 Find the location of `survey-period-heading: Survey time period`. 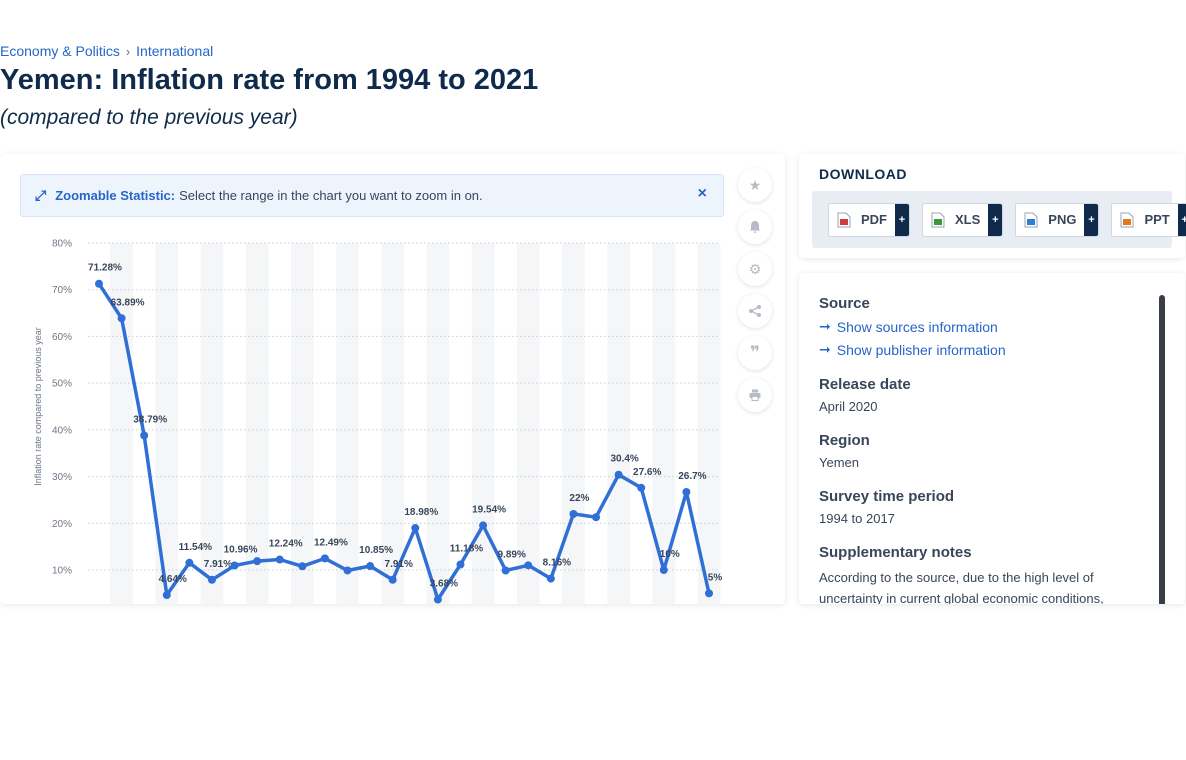

survey-period-heading: Survey time period is located at coordinates (887, 496).